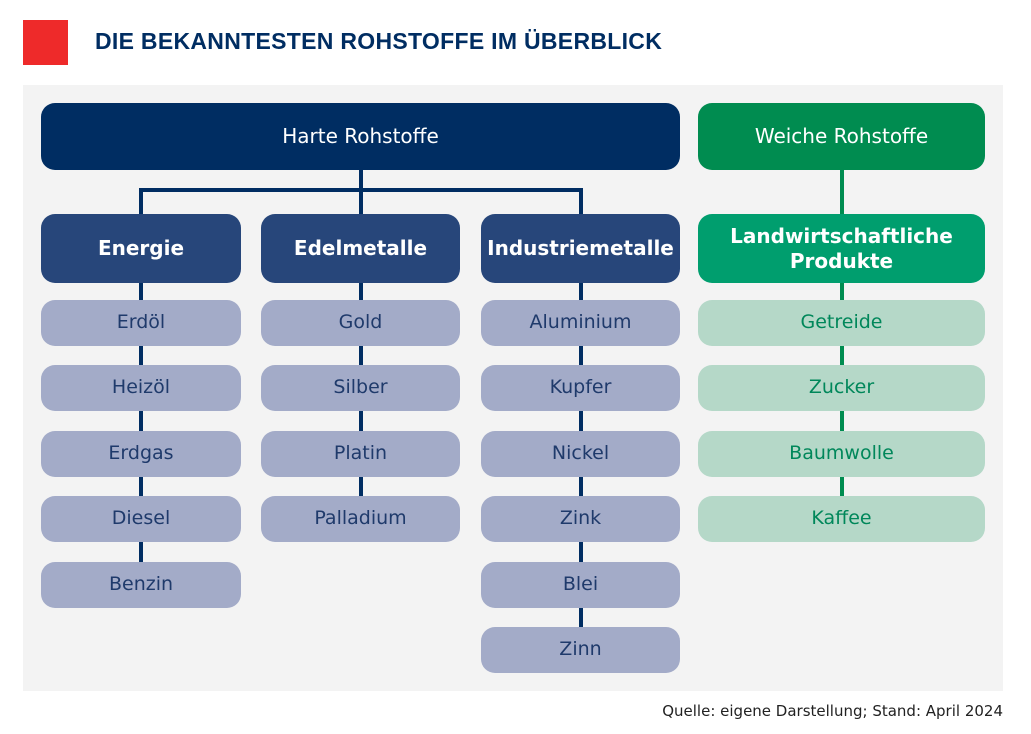  I want to click on commodity-item: Zinn, so click(580, 650).